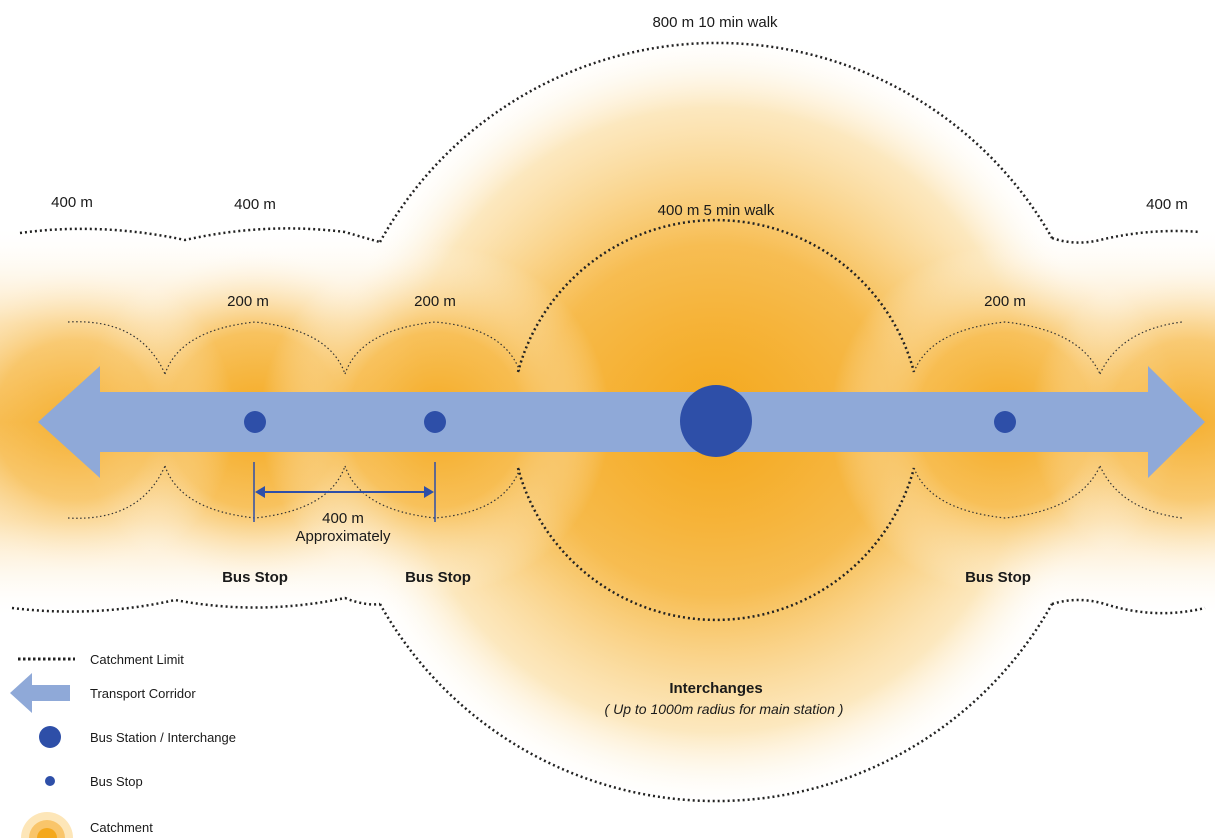  Describe the element at coordinates (344, 492) in the screenshot. I see `stop-spacing-dimension` at that location.